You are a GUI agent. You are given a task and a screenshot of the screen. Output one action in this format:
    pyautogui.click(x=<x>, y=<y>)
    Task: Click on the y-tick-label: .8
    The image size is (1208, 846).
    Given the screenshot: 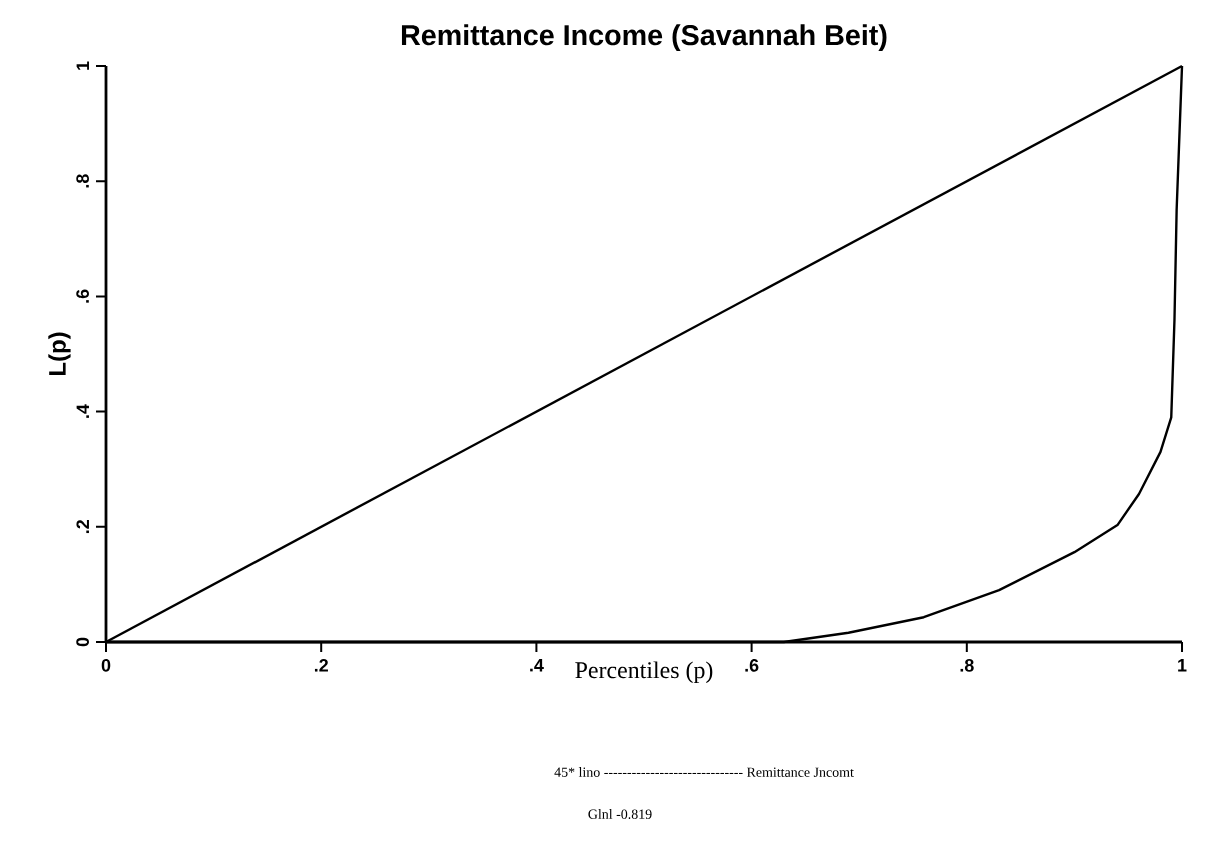 What is the action you would take?
    pyautogui.click(x=82, y=181)
    